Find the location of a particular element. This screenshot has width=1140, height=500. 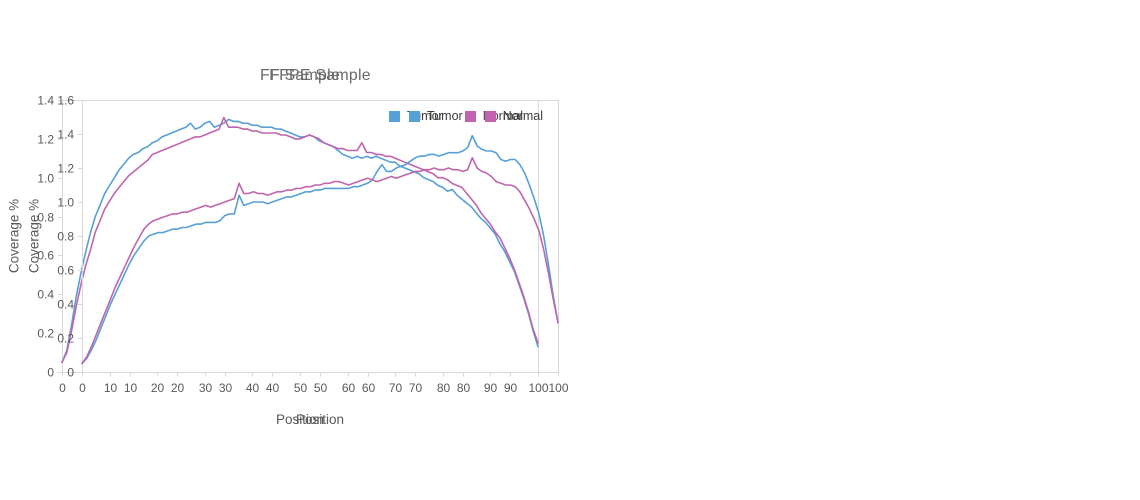

legend-item-tumor: Tumor is located at coordinates (436, 116).